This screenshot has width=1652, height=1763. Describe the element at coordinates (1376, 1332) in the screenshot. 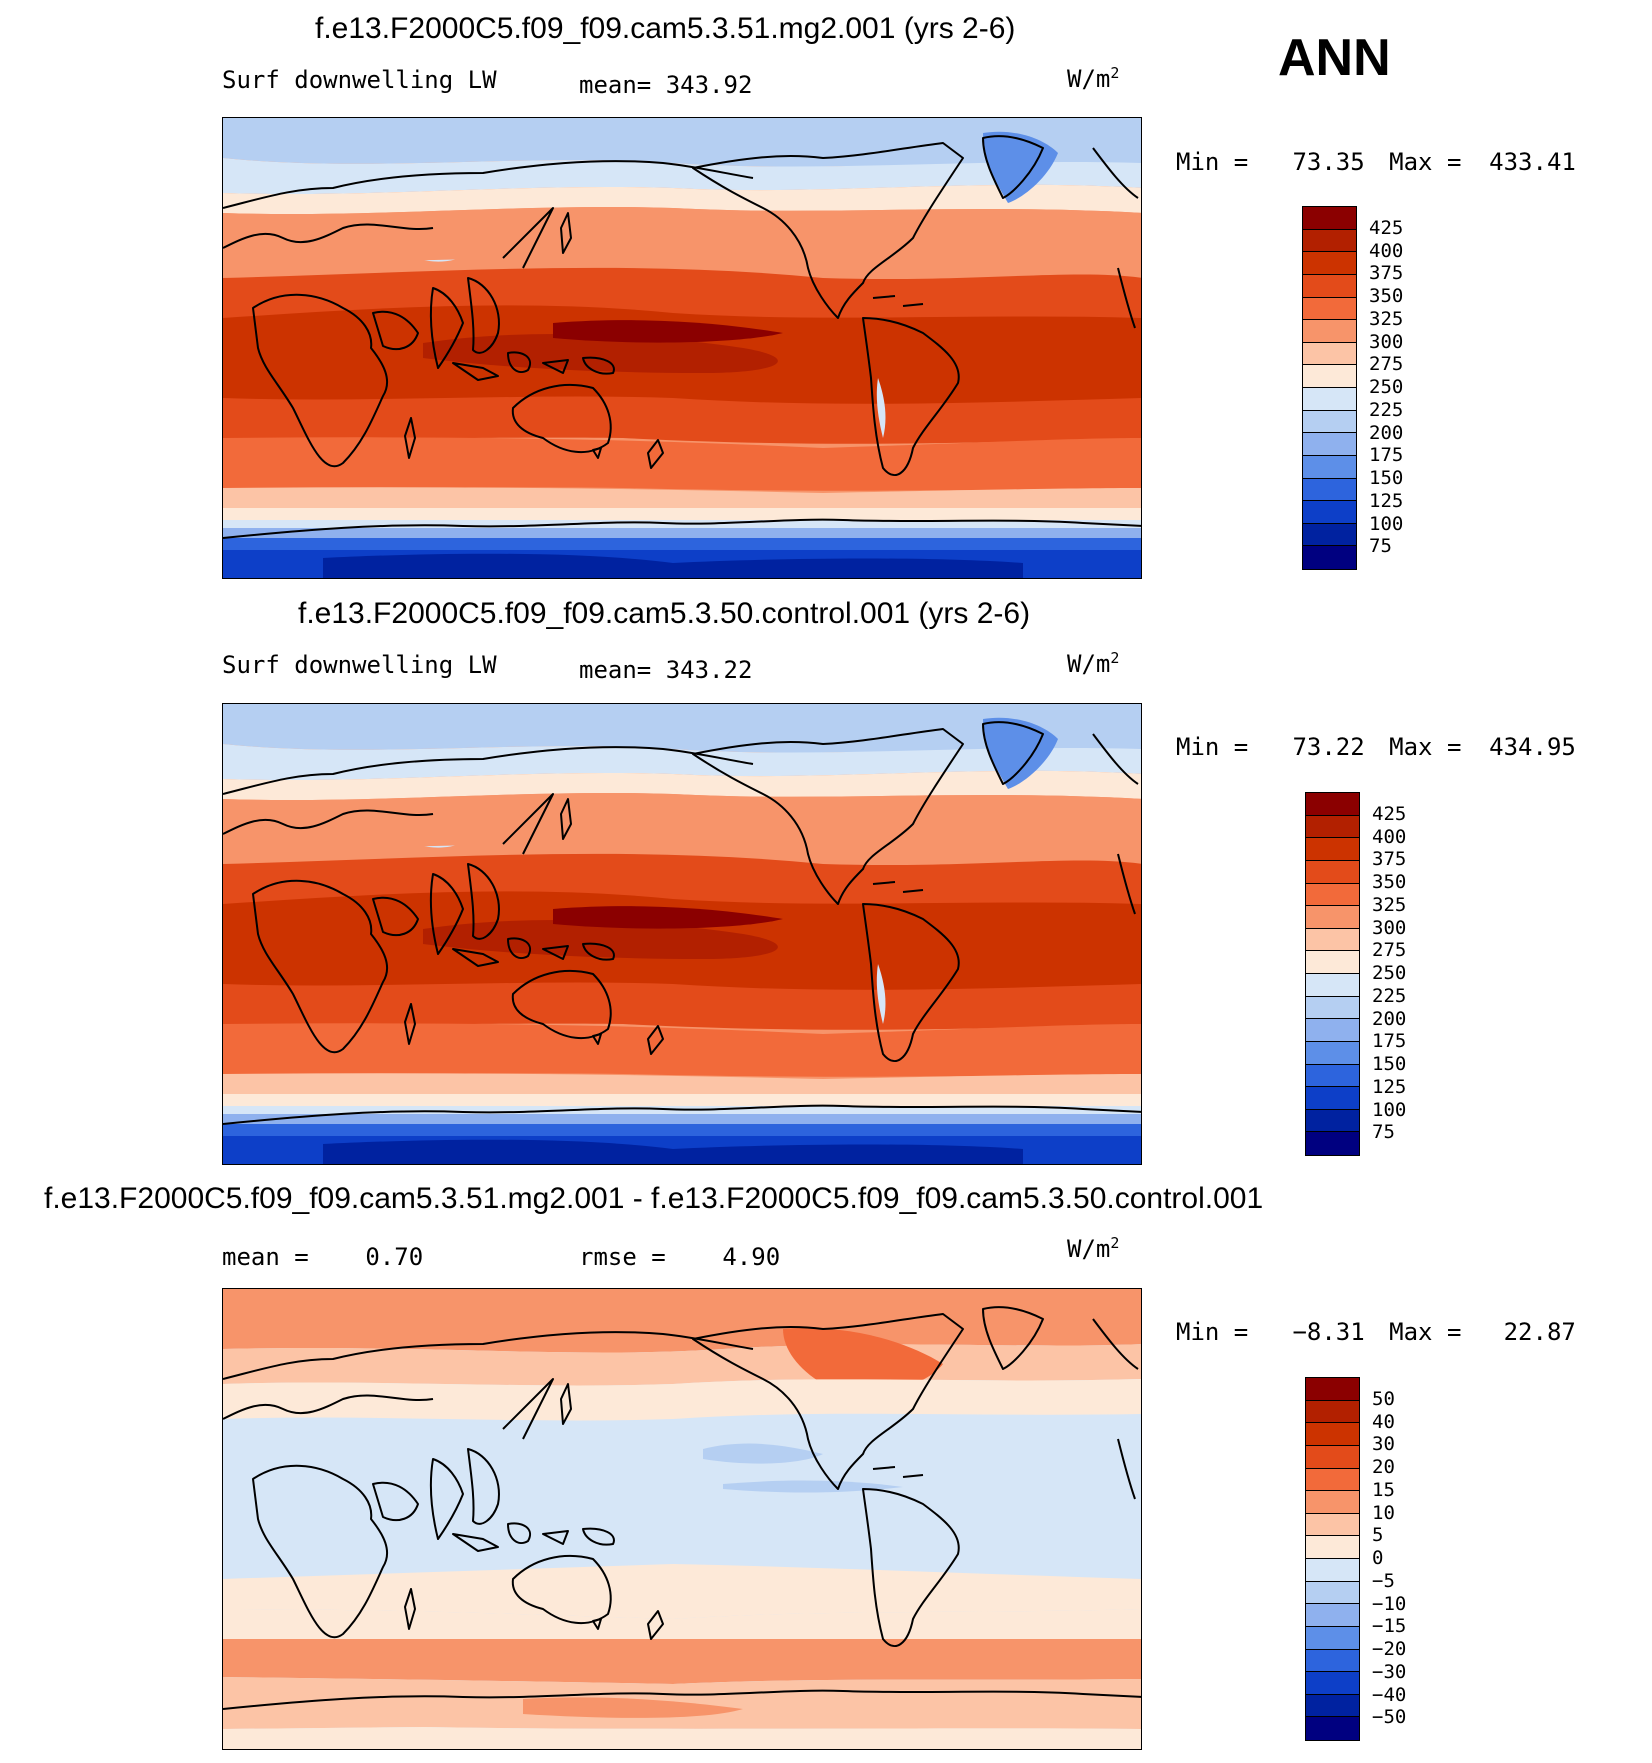

I see `panel-3-minmax: Min = −8.31 Max = 22.87` at that location.